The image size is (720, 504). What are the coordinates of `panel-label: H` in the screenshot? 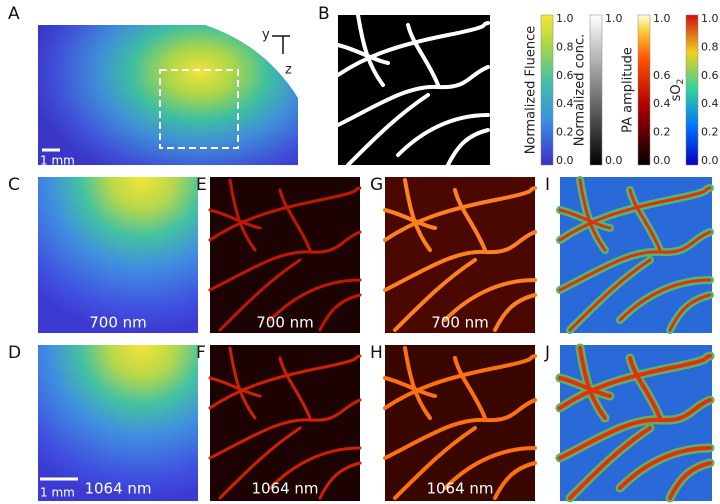 It's located at (376, 353).